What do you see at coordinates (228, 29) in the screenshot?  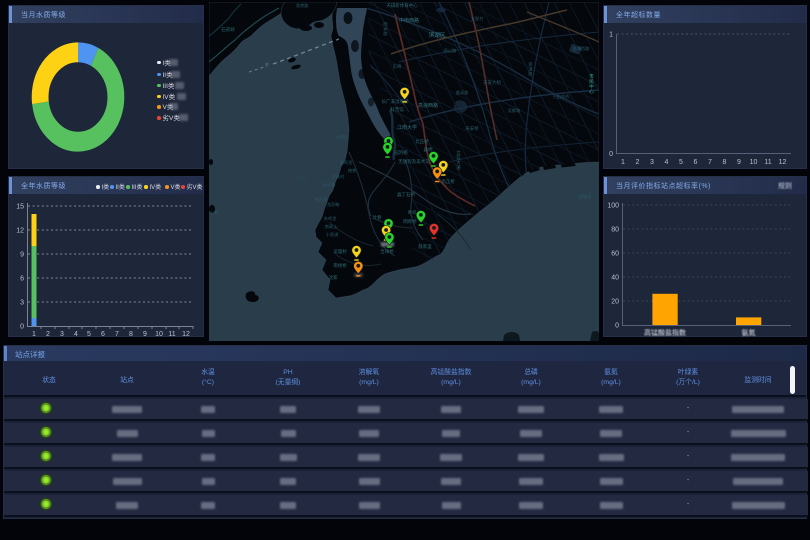 I see `svg-text: 石皮峡` at bounding box center [228, 29].